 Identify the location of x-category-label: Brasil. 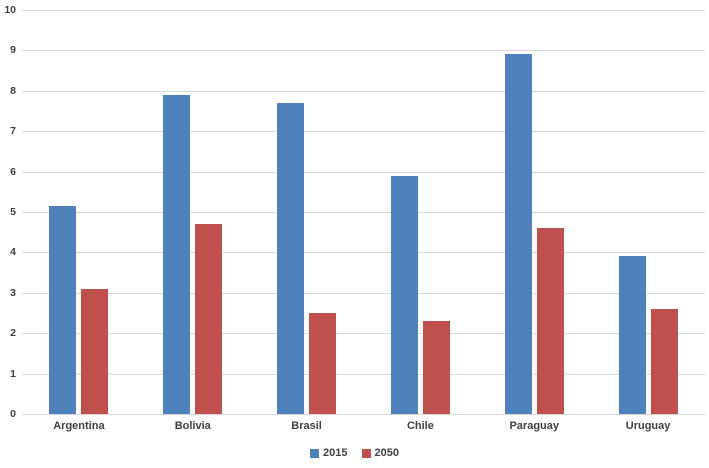
(306, 426).